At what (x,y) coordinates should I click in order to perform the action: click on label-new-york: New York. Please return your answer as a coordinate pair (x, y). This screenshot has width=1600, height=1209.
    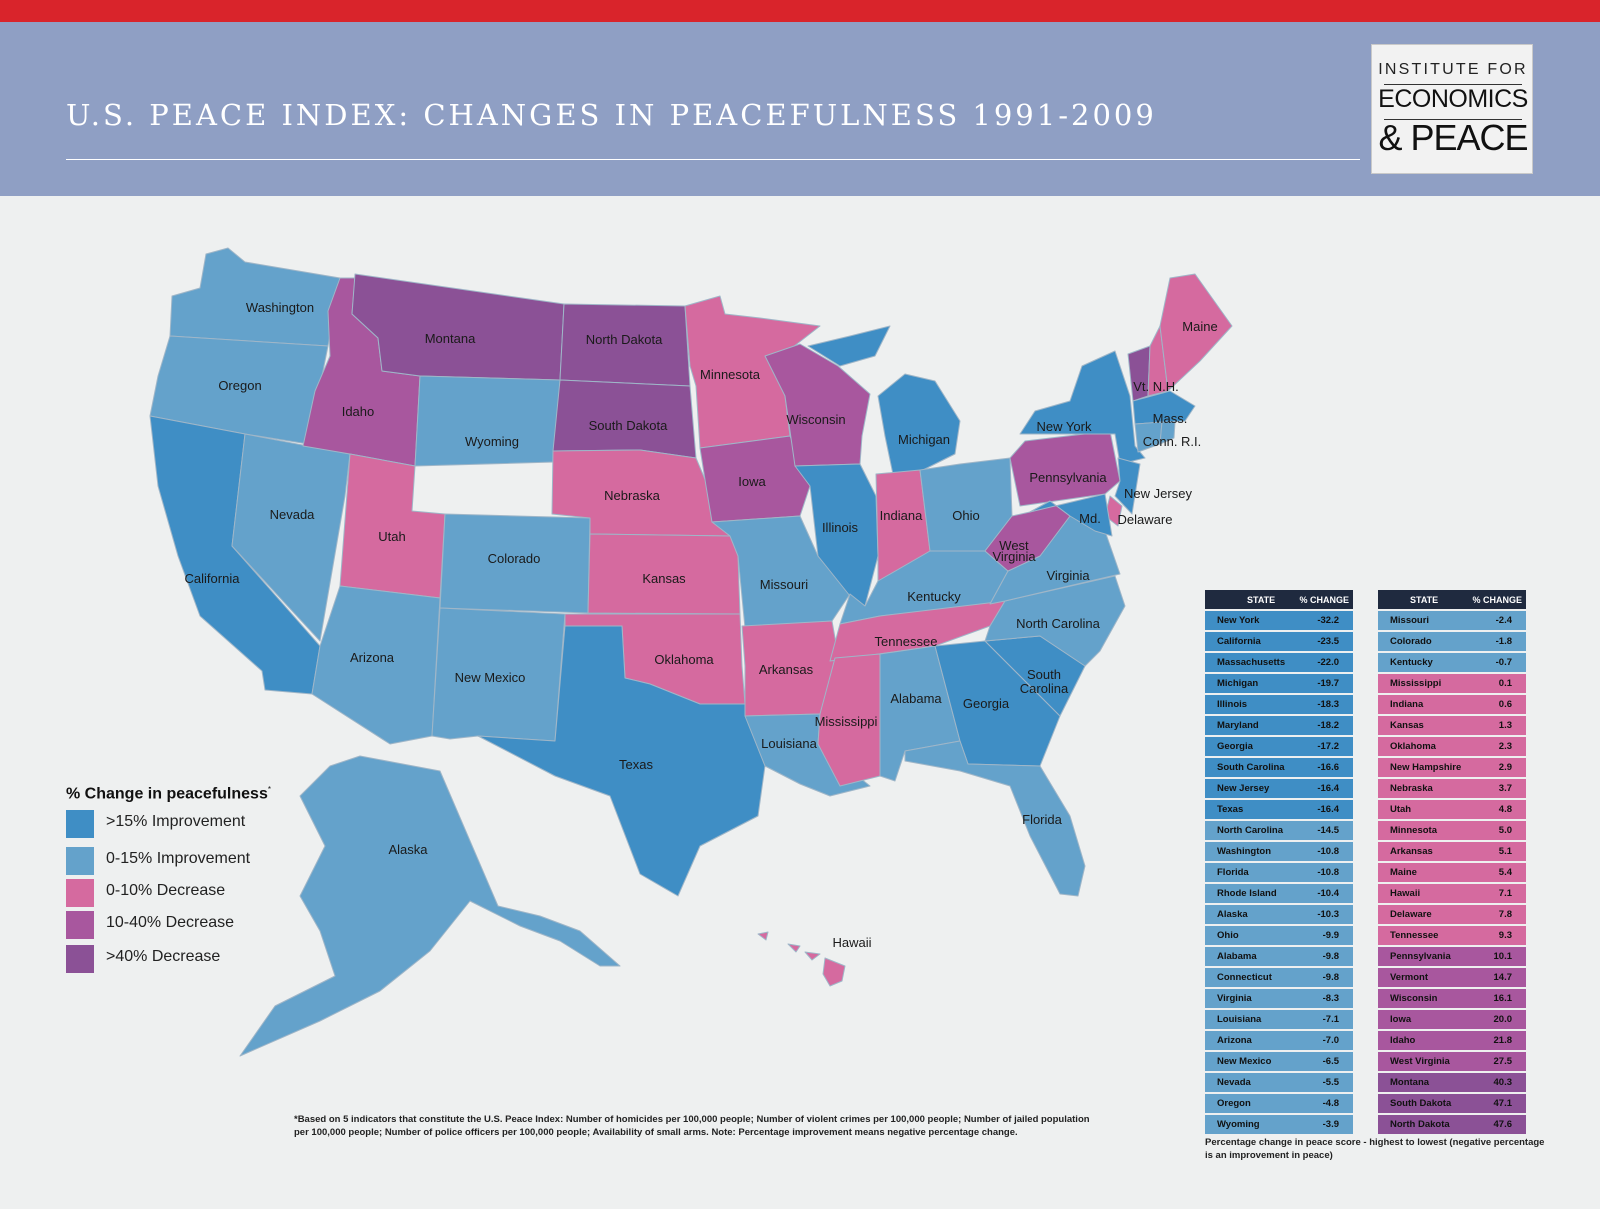
    Looking at the image, I should click on (1064, 426).